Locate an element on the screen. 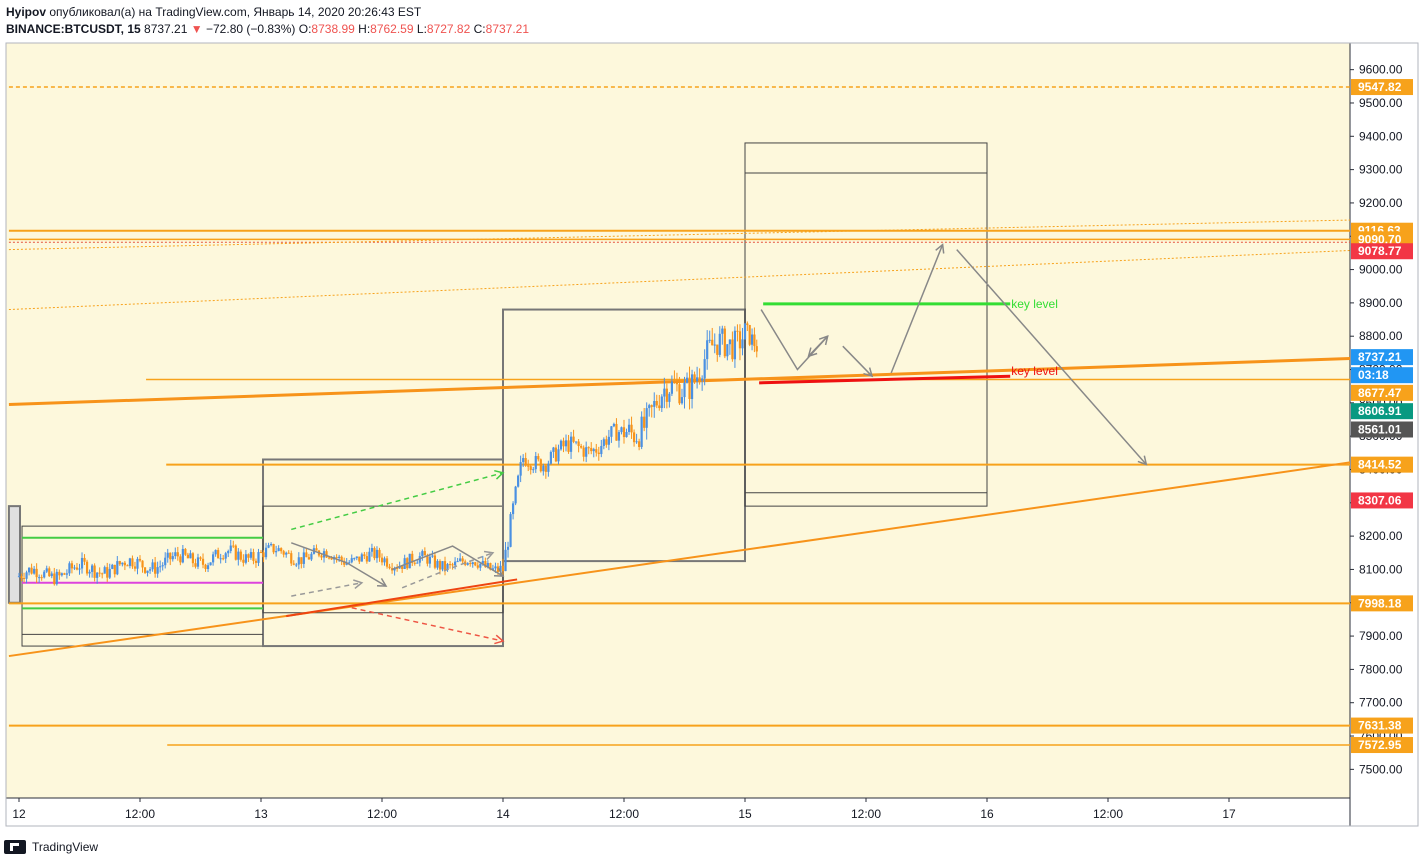 This screenshot has width=1425, height=864. footer: TradingView is located at coordinates (51, 847).